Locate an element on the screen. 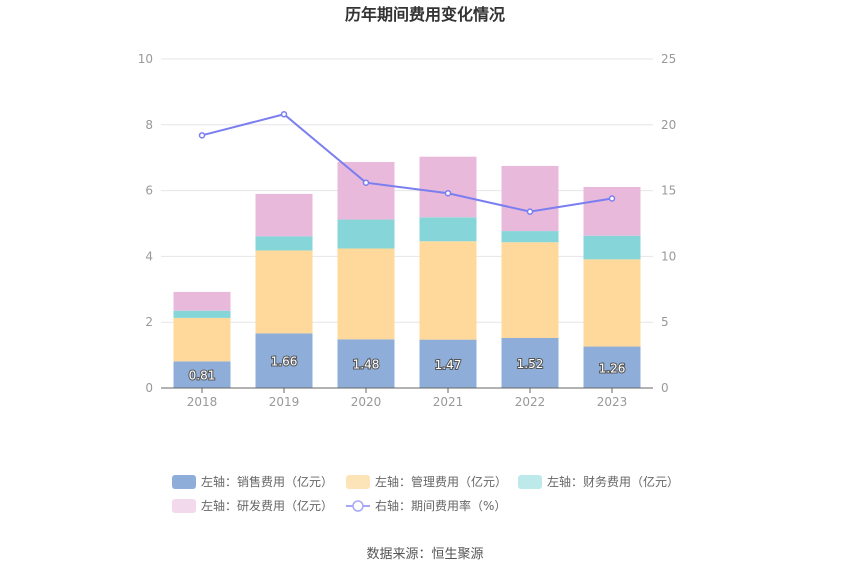 This screenshot has width=850, height=575. left-tick-label: 4 is located at coordinates (149, 256).